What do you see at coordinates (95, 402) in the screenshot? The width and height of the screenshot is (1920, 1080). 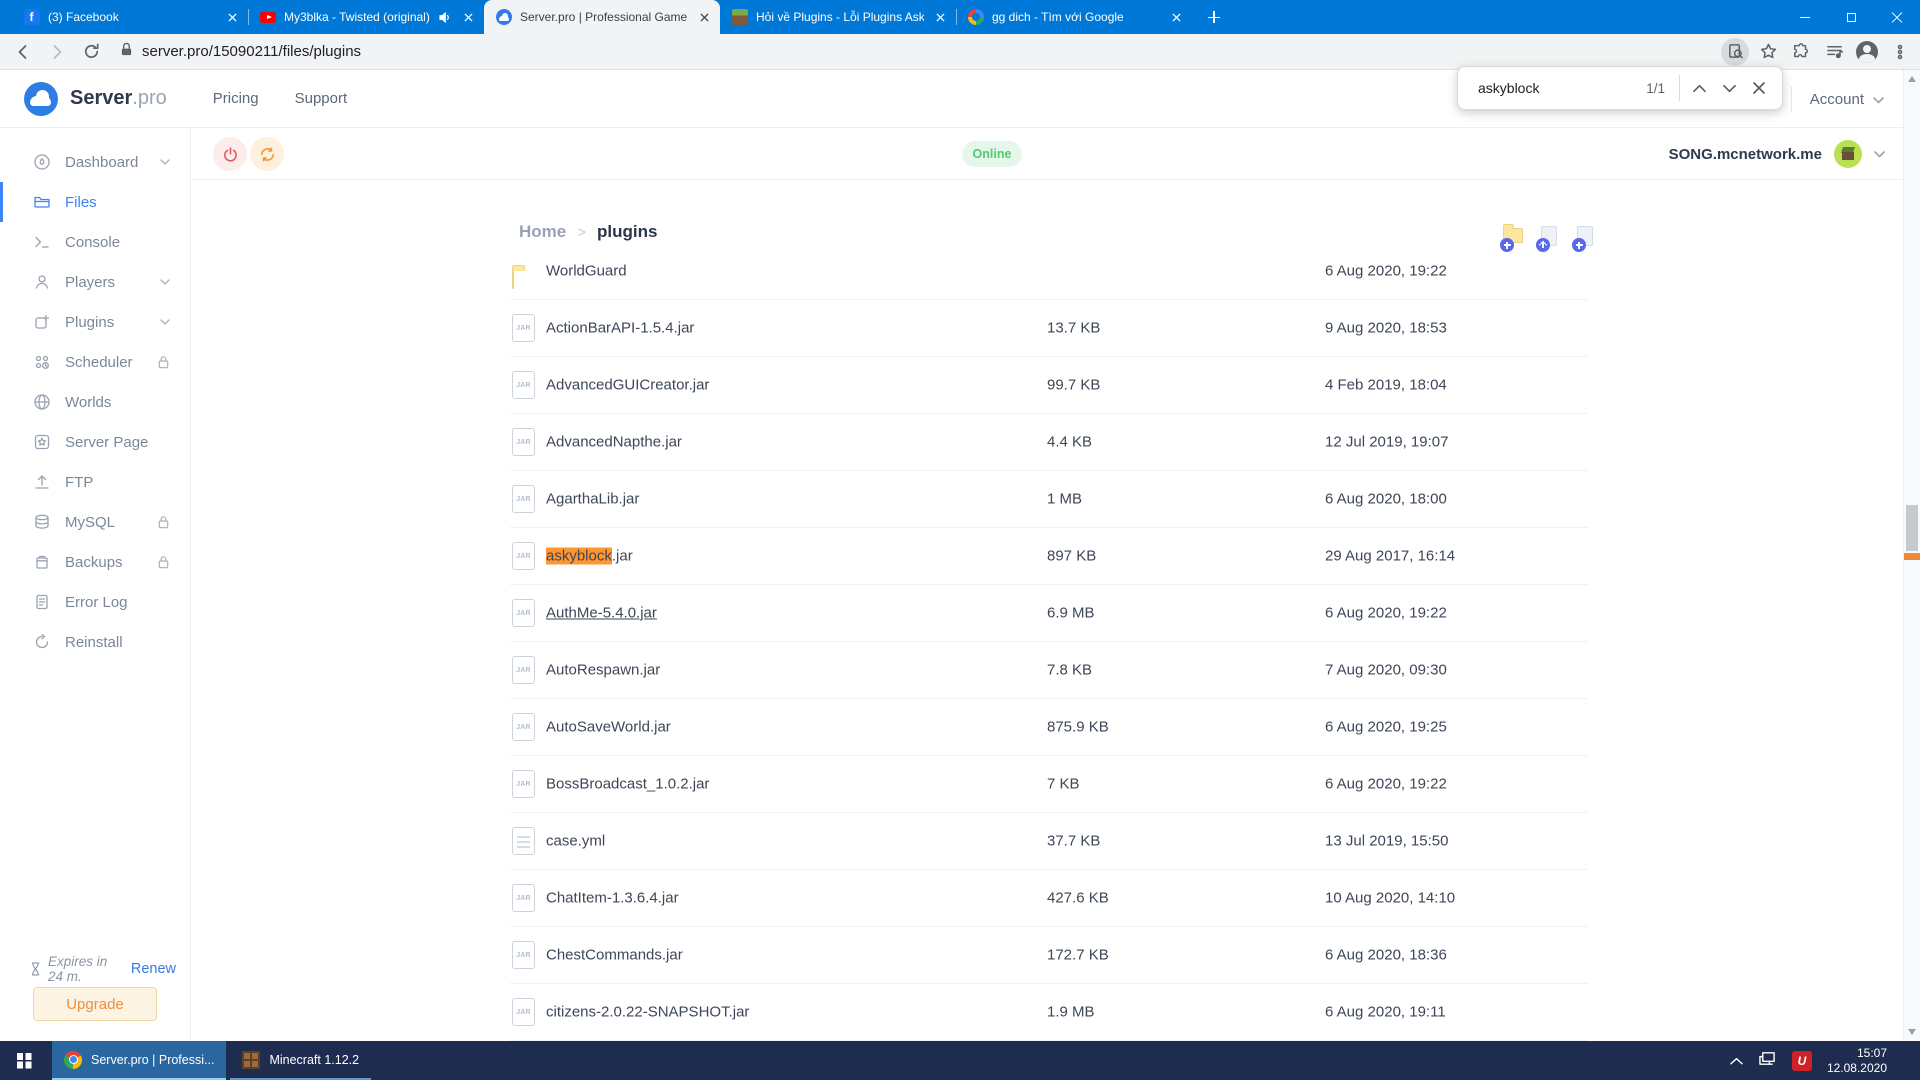 I see `sidebar-item-worlds: Worlds` at bounding box center [95, 402].